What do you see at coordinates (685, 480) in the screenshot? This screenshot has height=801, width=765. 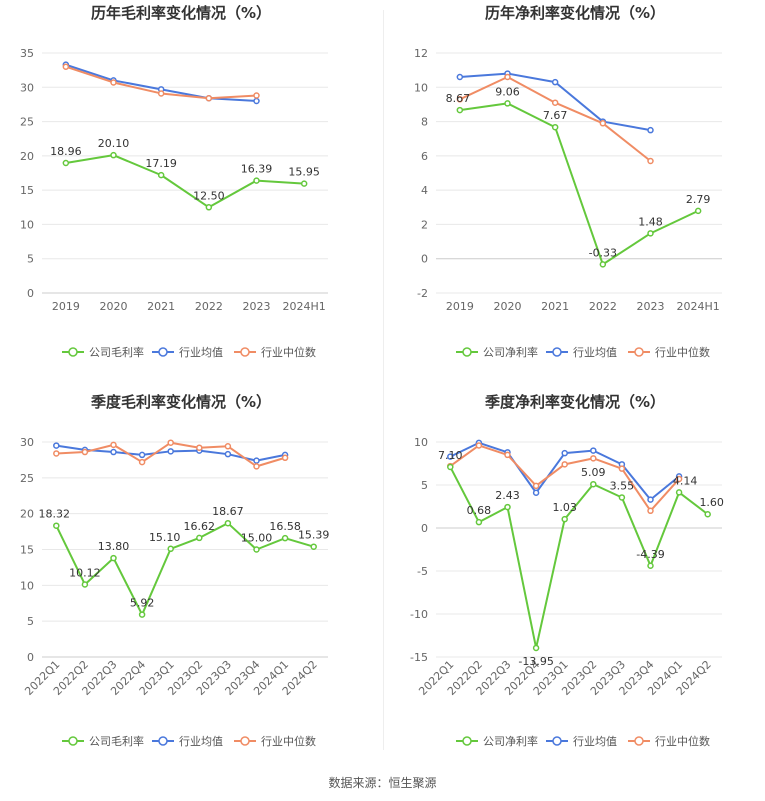 I see `data-label: 4.14` at bounding box center [685, 480].